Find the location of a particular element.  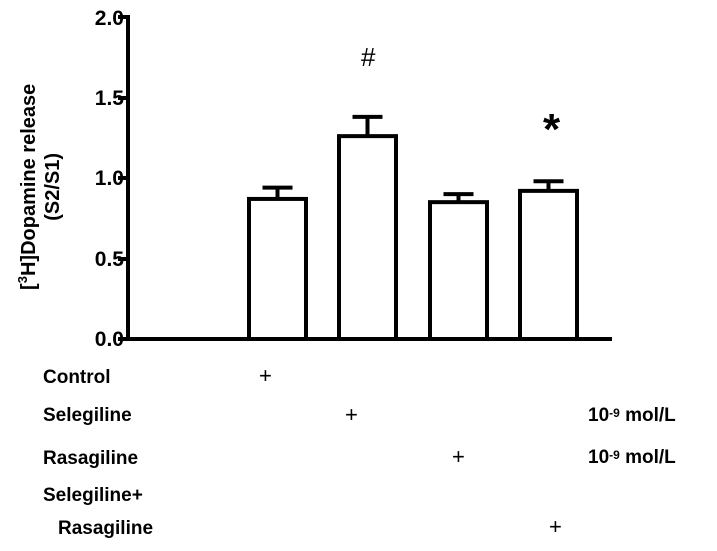

y-tick-label-0.0: 0.0 is located at coordinates (109, 339).